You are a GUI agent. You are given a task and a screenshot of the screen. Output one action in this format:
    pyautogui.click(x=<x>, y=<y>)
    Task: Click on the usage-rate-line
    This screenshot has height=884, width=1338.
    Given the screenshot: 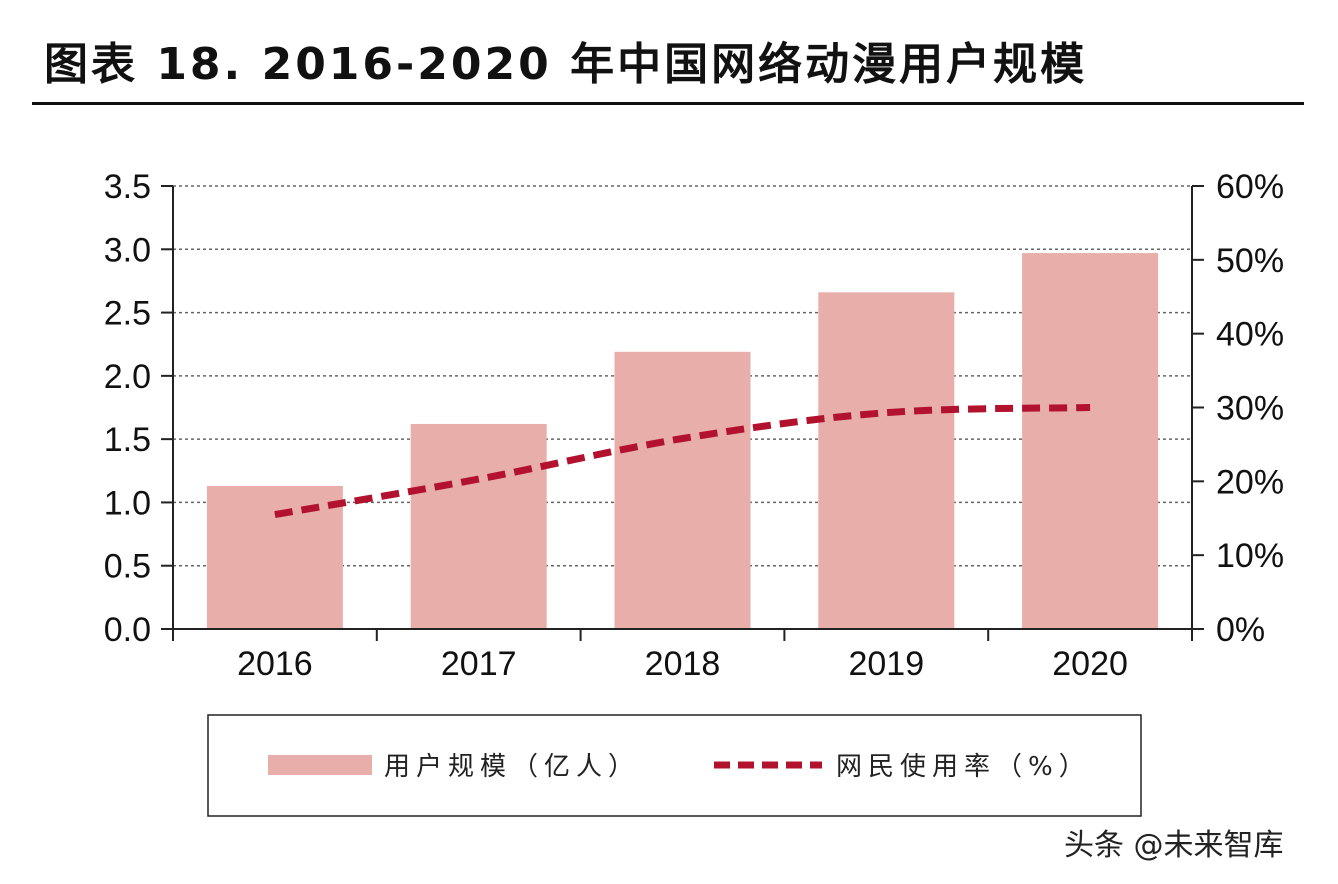 What is the action you would take?
    pyautogui.click(x=682, y=461)
    